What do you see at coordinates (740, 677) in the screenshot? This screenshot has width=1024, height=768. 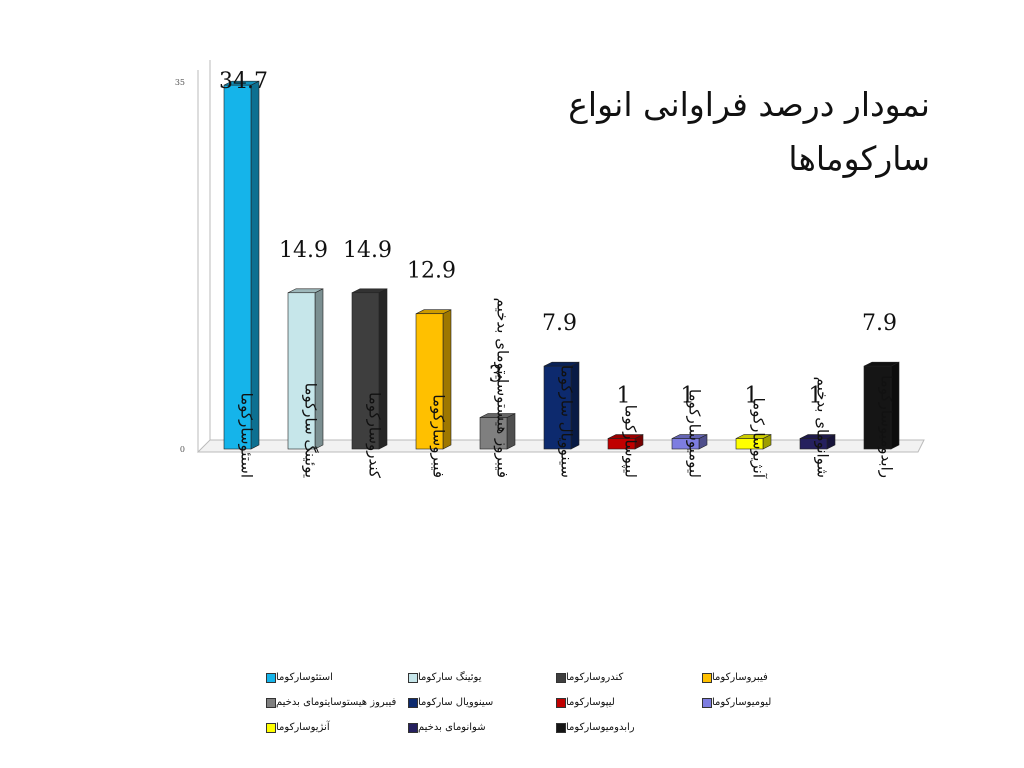 I see `legend-label: فیبروسارکوما` at bounding box center [740, 677].